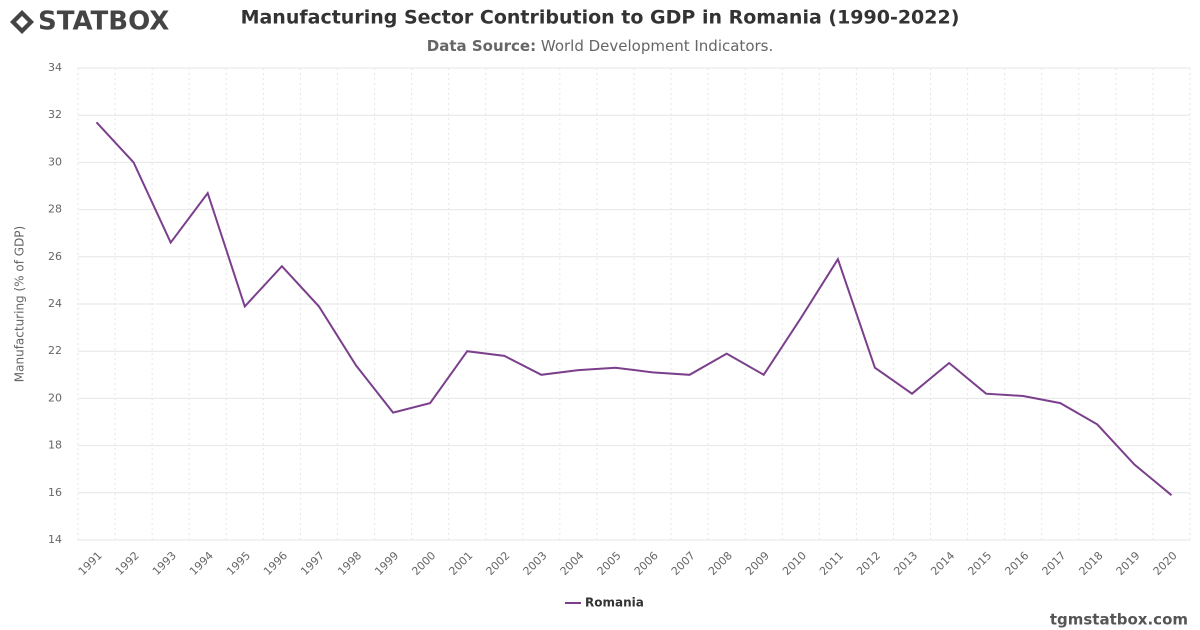 The image size is (1200, 630). I want to click on x-tick-label: 2002, so click(498, 563).